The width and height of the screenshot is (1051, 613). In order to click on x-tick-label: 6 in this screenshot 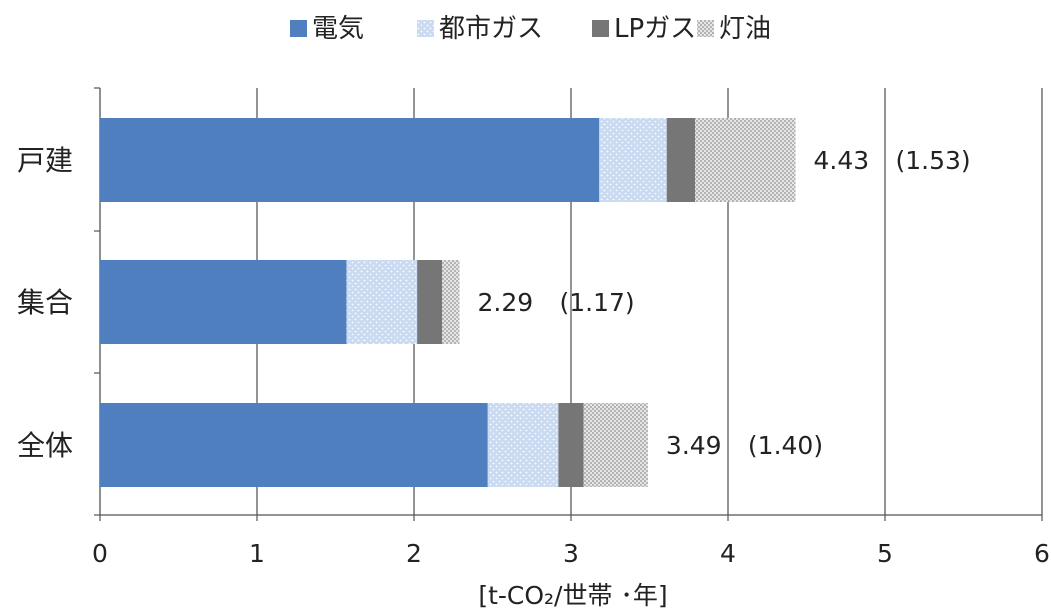, I will do `click(1042, 553)`.